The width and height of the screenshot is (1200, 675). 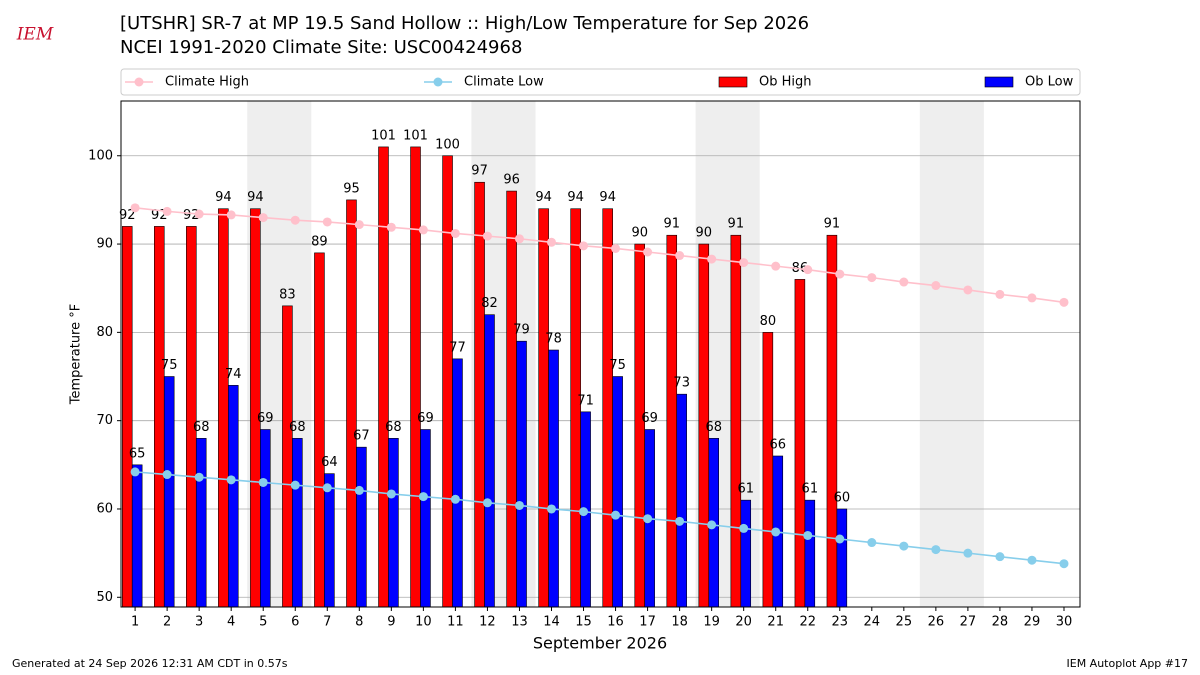 What do you see at coordinates (1032, 622) in the screenshot?
I see `x-tick-label: 29` at bounding box center [1032, 622].